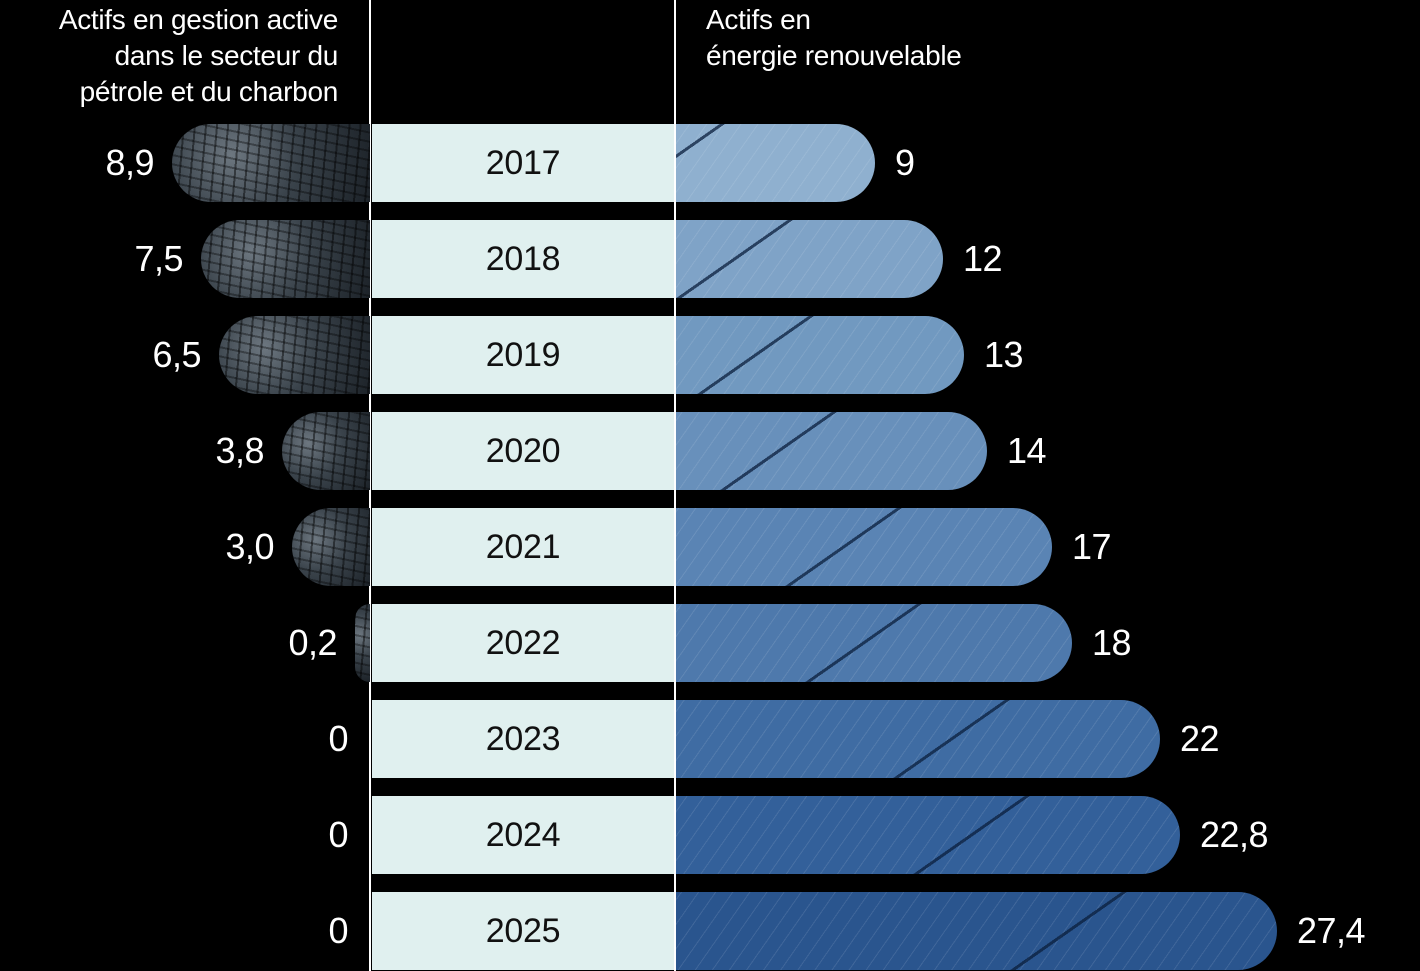 The width and height of the screenshot is (1420, 971). What do you see at coordinates (209, 91) in the screenshot?
I see `header-fossil-line: pétrole et du charbon` at bounding box center [209, 91].